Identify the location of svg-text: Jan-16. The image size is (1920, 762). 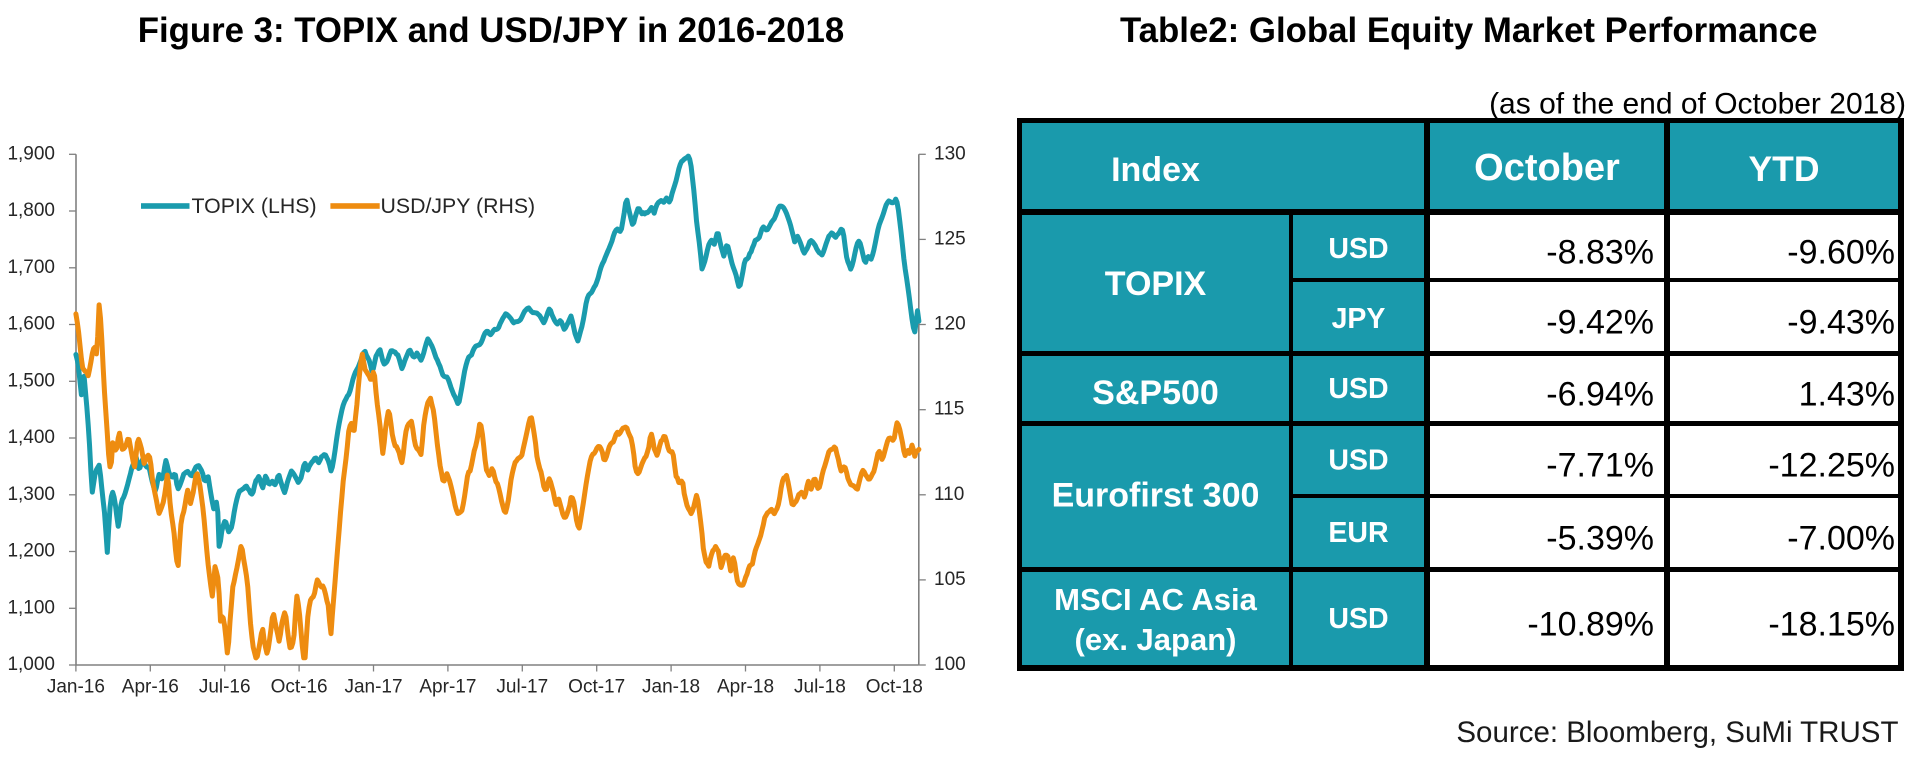
(76, 687).